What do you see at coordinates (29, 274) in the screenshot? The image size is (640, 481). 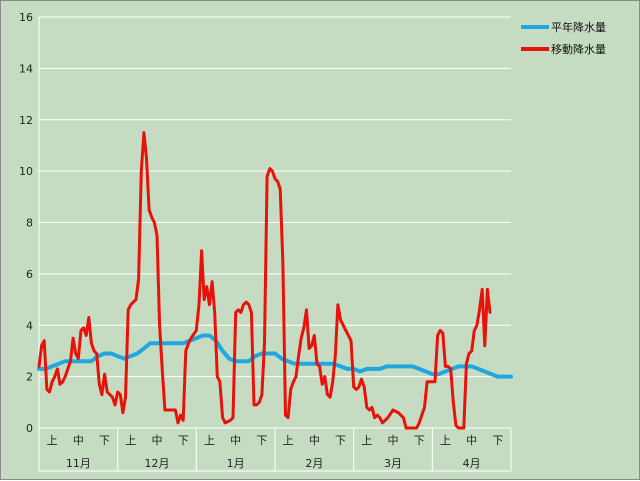 I see `y-tick-label: 6` at bounding box center [29, 274].